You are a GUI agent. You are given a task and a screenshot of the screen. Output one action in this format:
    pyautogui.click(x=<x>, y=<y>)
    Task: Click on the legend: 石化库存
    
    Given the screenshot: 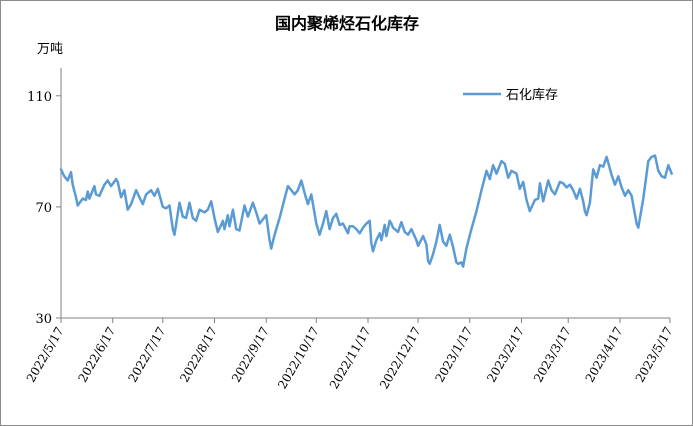 What is the action you would take?
    pyautogui.click(x=510, y=95)
    